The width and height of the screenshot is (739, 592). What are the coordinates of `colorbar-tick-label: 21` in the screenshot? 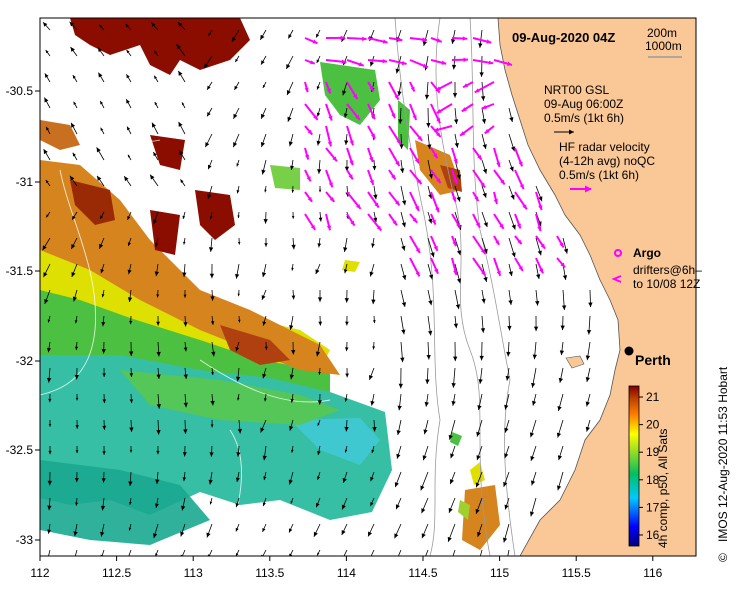 It's located at (653, 397).